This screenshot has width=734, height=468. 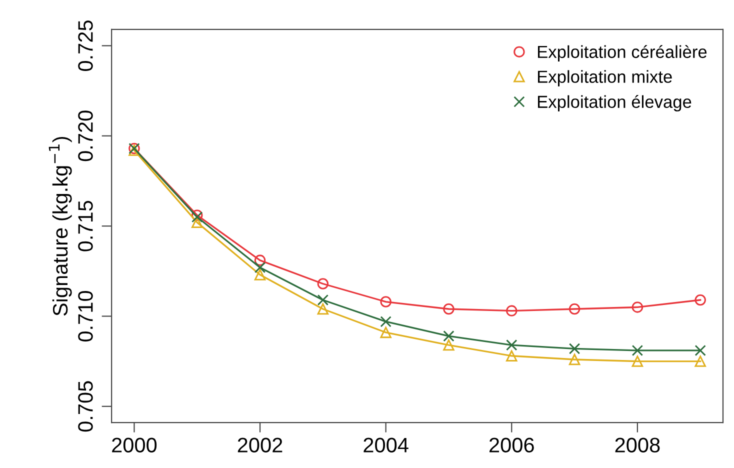 I want to click on y-tick-label: 0.705, so click(x=85, y=406).